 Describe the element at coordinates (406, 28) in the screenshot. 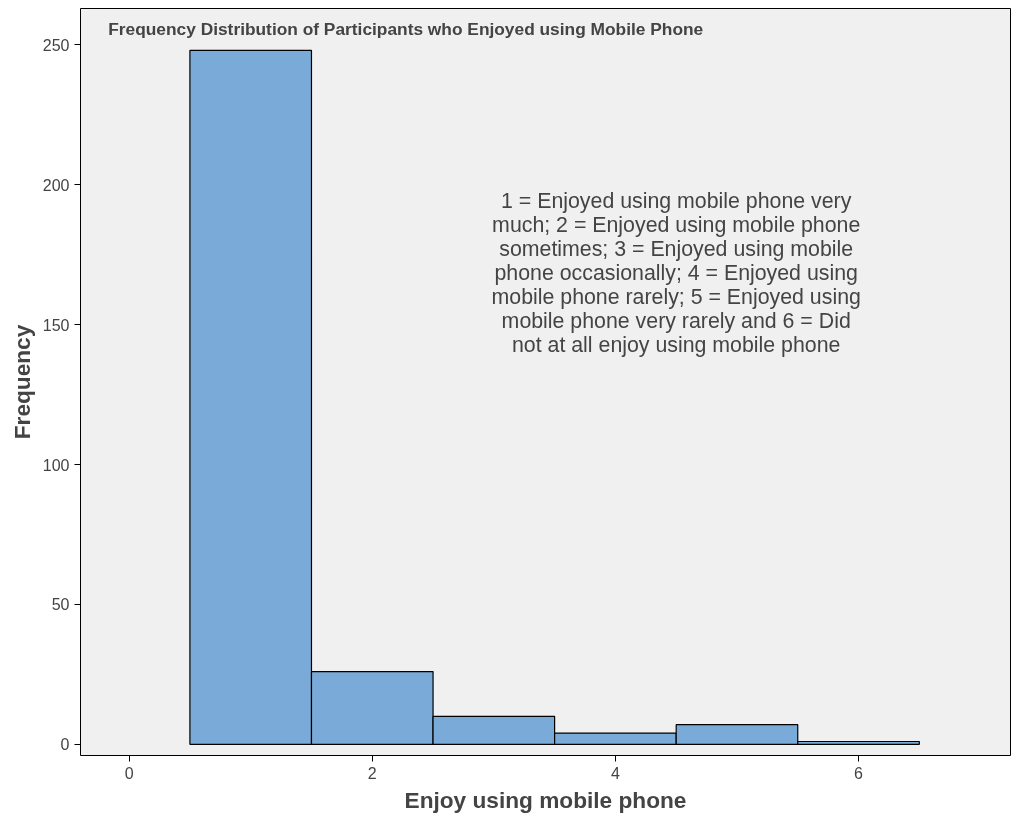

I see `text: Frequency Distribution of Participants who Enjoyed using Mobile Phone` at that location.